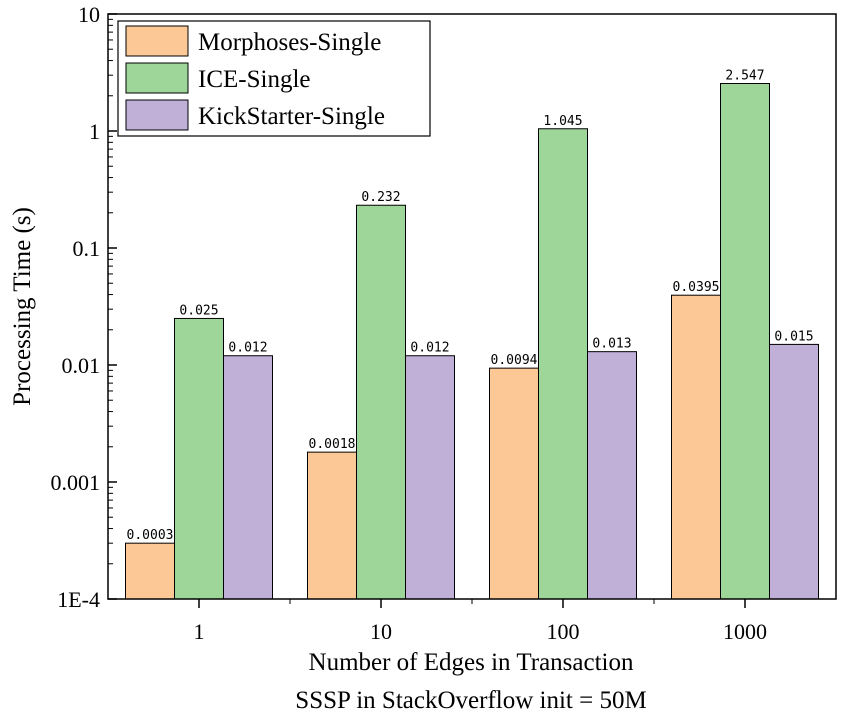  Describe the element at coordinates (291, 116) in the screenshot. I see `legend-label: KickStarter-Single` at that location.